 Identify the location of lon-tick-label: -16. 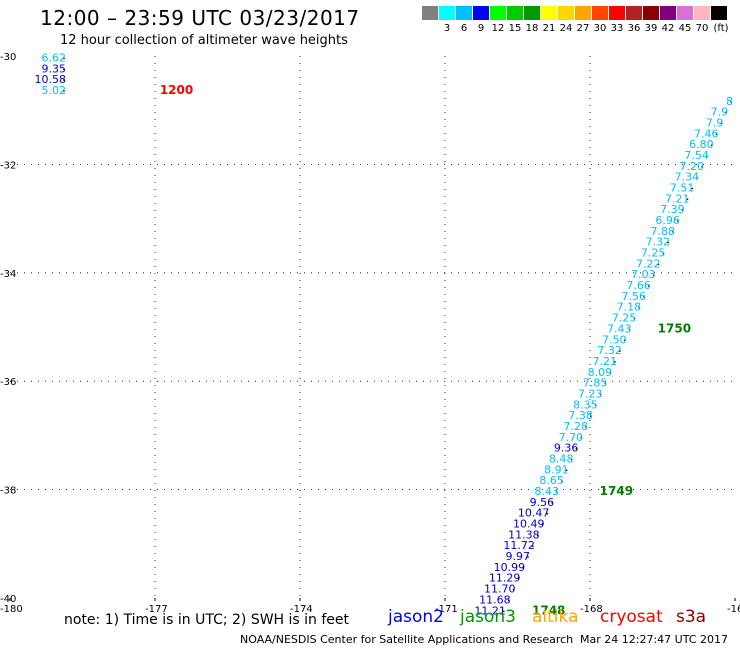
(733, 609).